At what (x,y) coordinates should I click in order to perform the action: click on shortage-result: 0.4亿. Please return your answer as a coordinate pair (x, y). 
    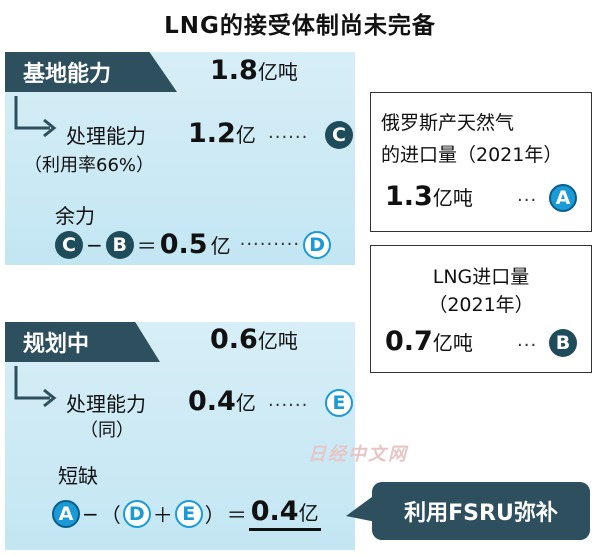
    Looking at the image, I should click on (284, 513).